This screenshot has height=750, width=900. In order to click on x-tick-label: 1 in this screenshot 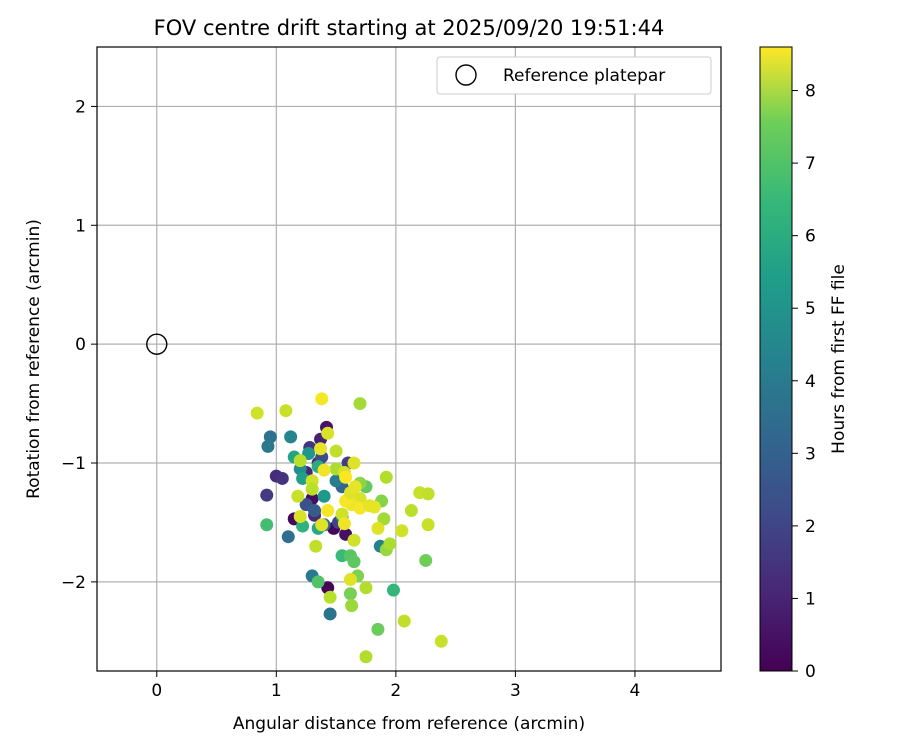, I will do `click(276, 691)`.